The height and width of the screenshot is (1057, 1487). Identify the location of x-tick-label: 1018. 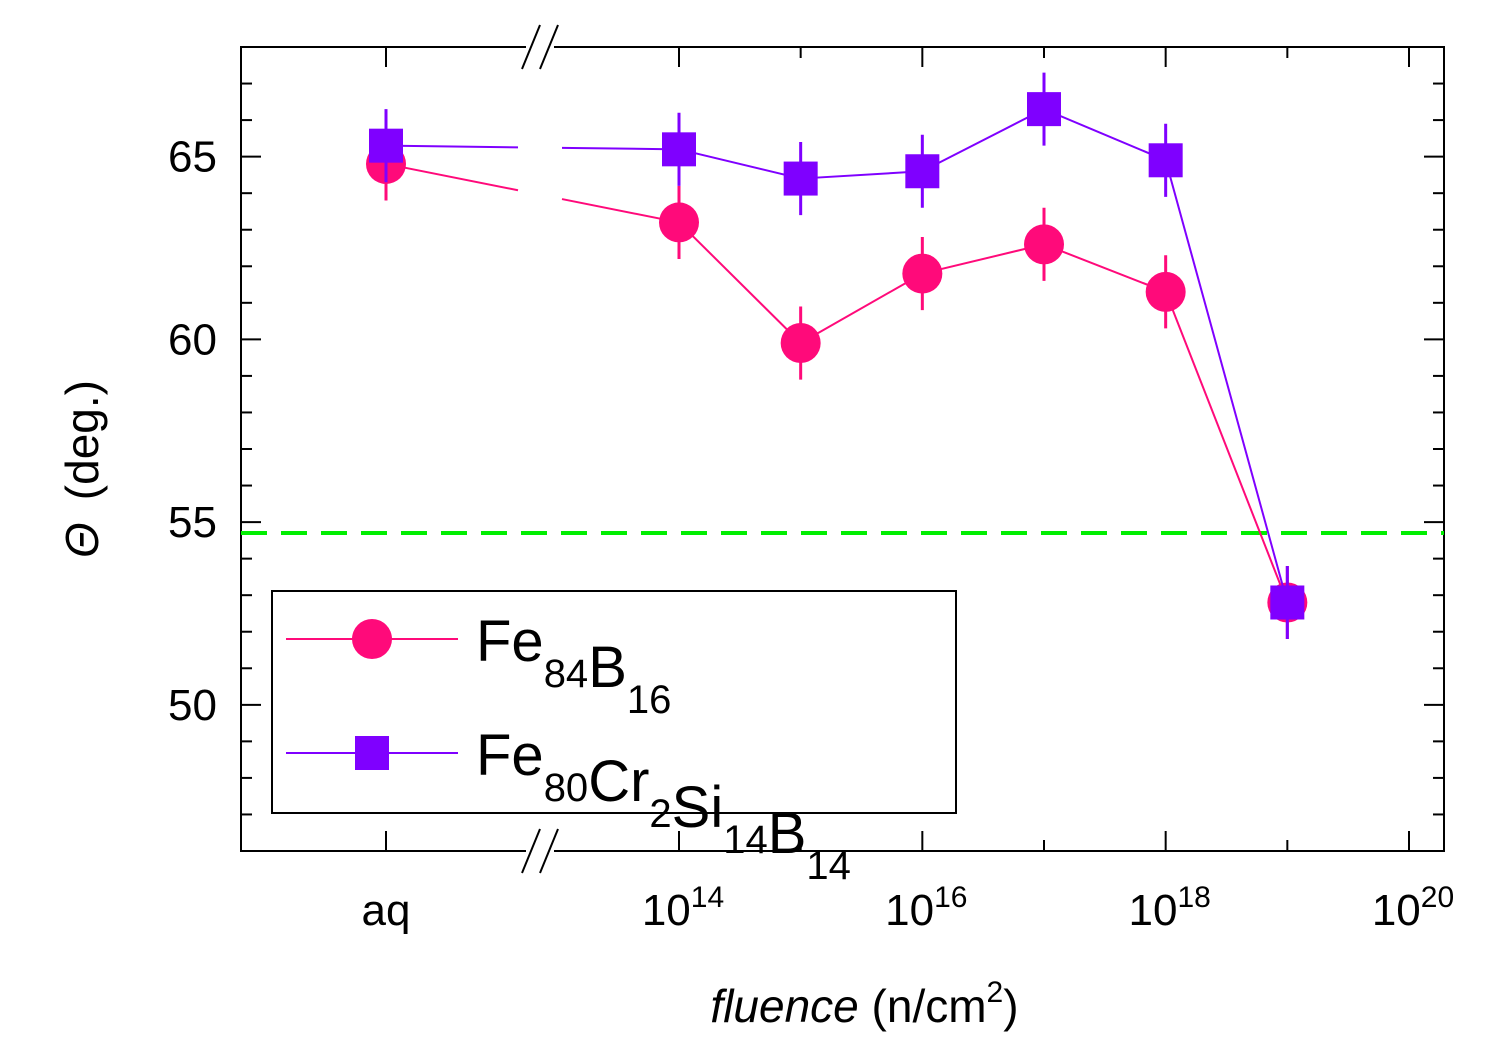
(1170, 908).